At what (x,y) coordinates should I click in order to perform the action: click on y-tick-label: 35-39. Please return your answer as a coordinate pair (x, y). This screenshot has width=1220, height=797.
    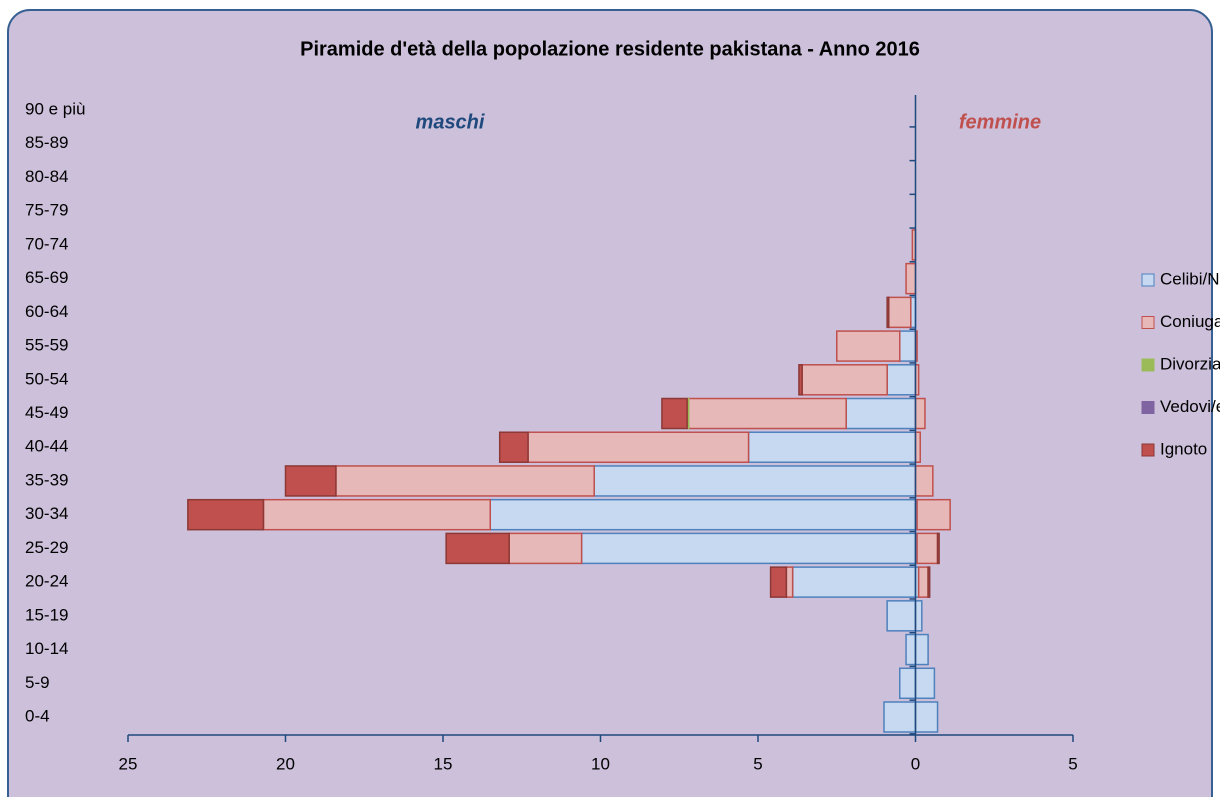
    Looking at the image, I should click on (46, 479).